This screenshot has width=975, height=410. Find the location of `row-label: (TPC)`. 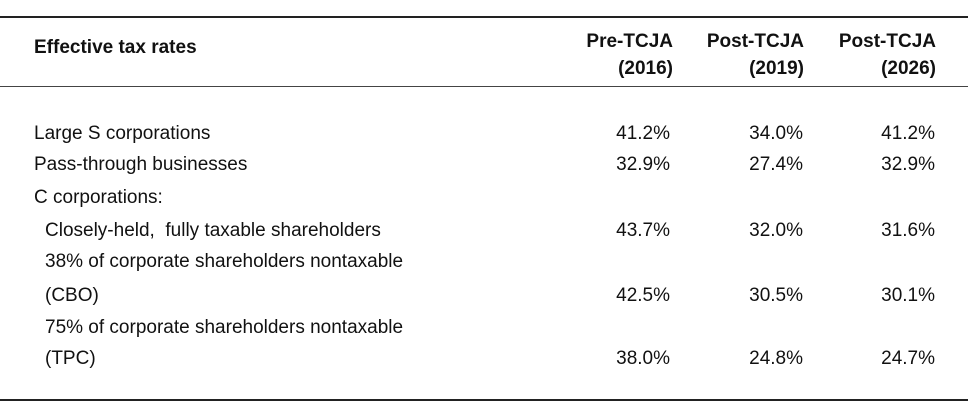

row-label: (TPC) is located at coordinates (70, 358).